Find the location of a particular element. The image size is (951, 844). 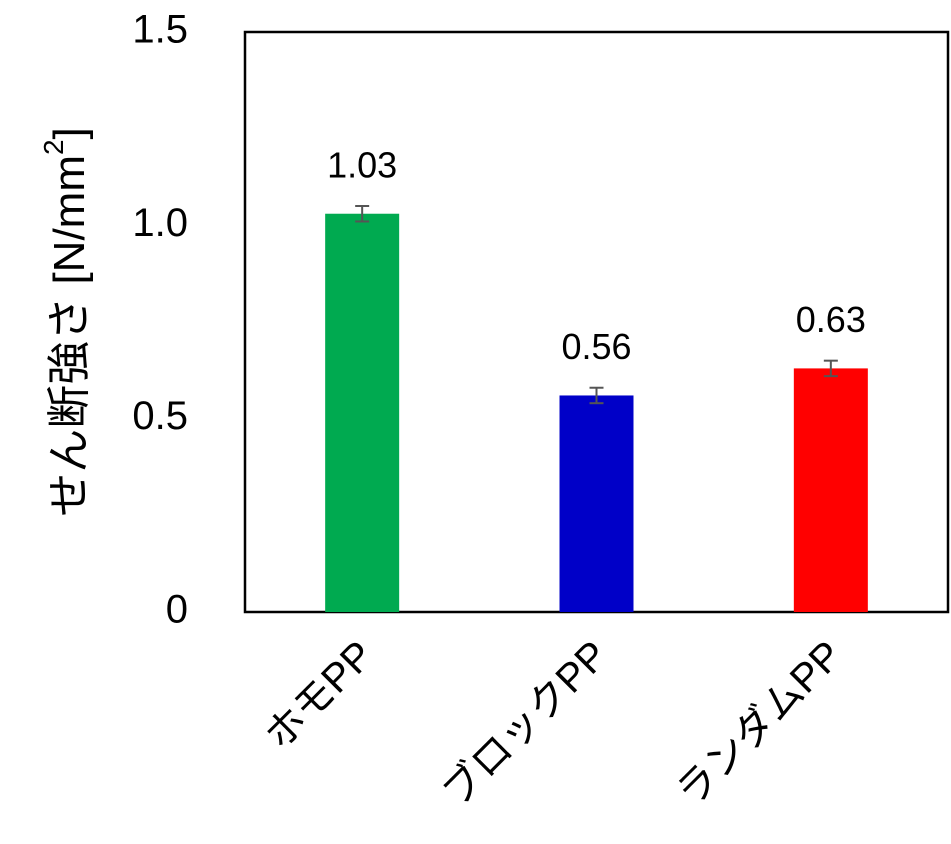

data-label: 1.03 is located at coordinates (362, 165).